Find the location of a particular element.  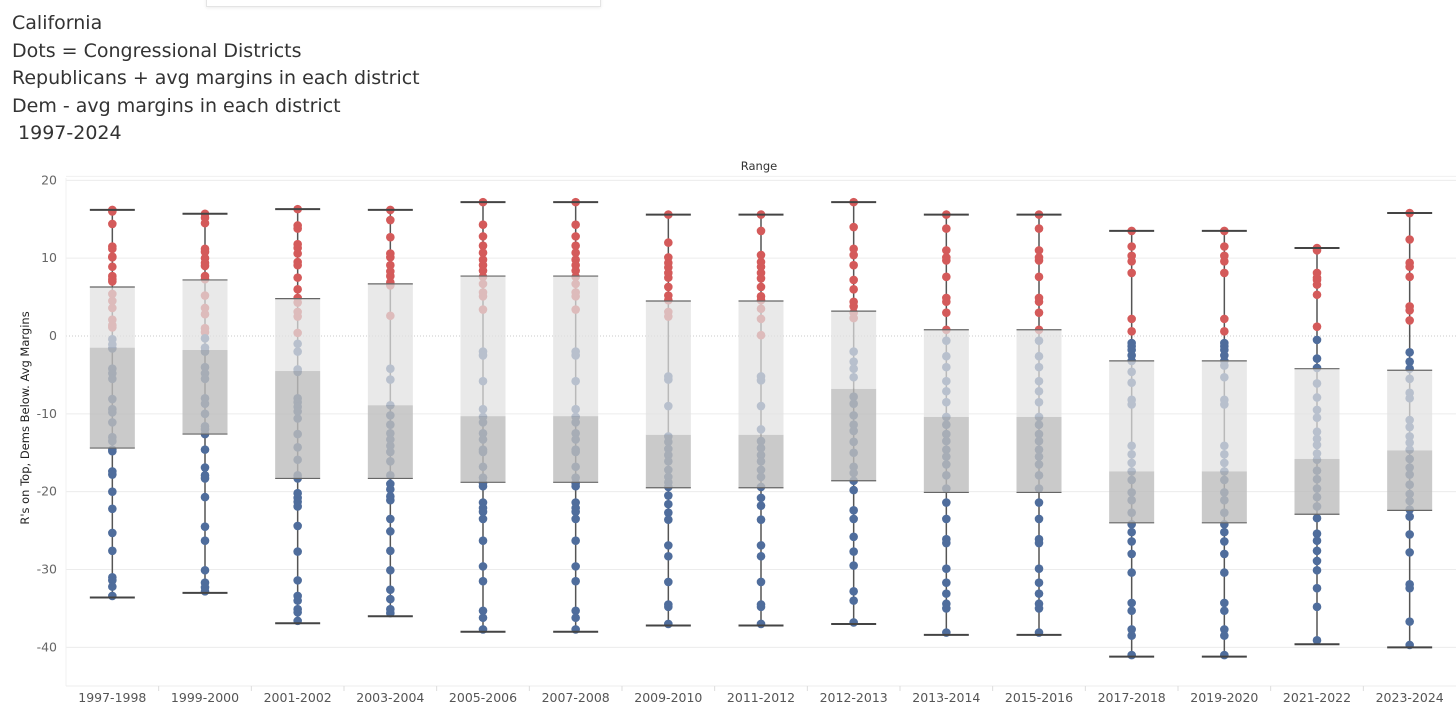

x-tick-label: 2013-2014 is located at coordinates (946, 697).